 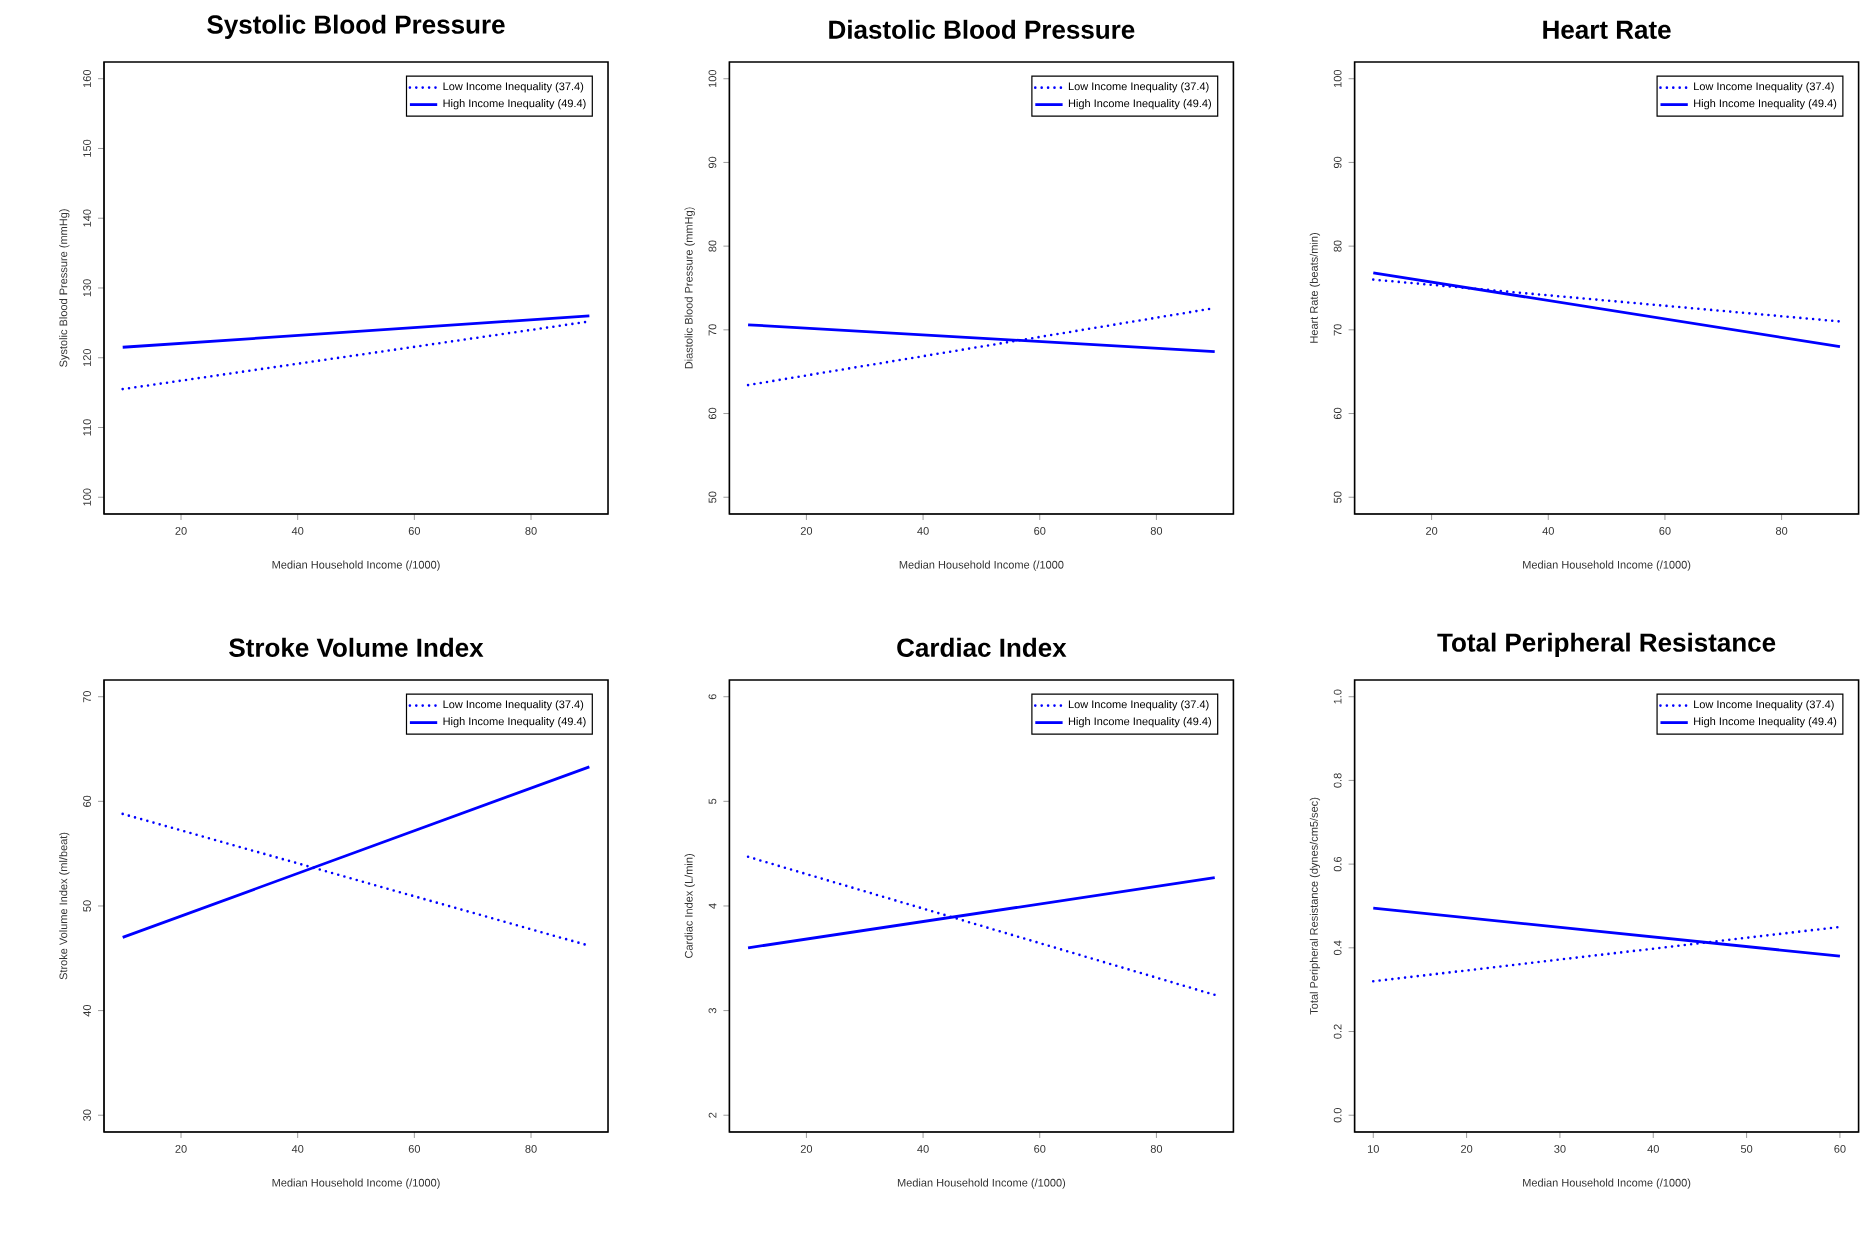 I want to click on chart-title: Cardiac Index, so click(x=982, y=647).